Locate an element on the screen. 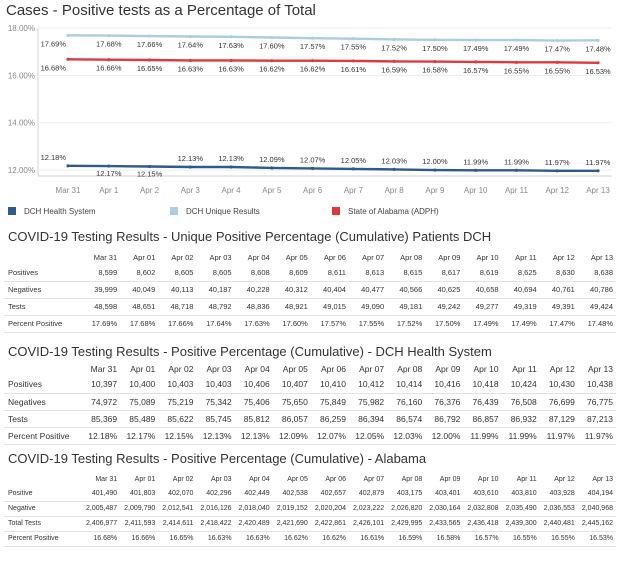  data-label: 17.69% is located at coordinates (54, 43).